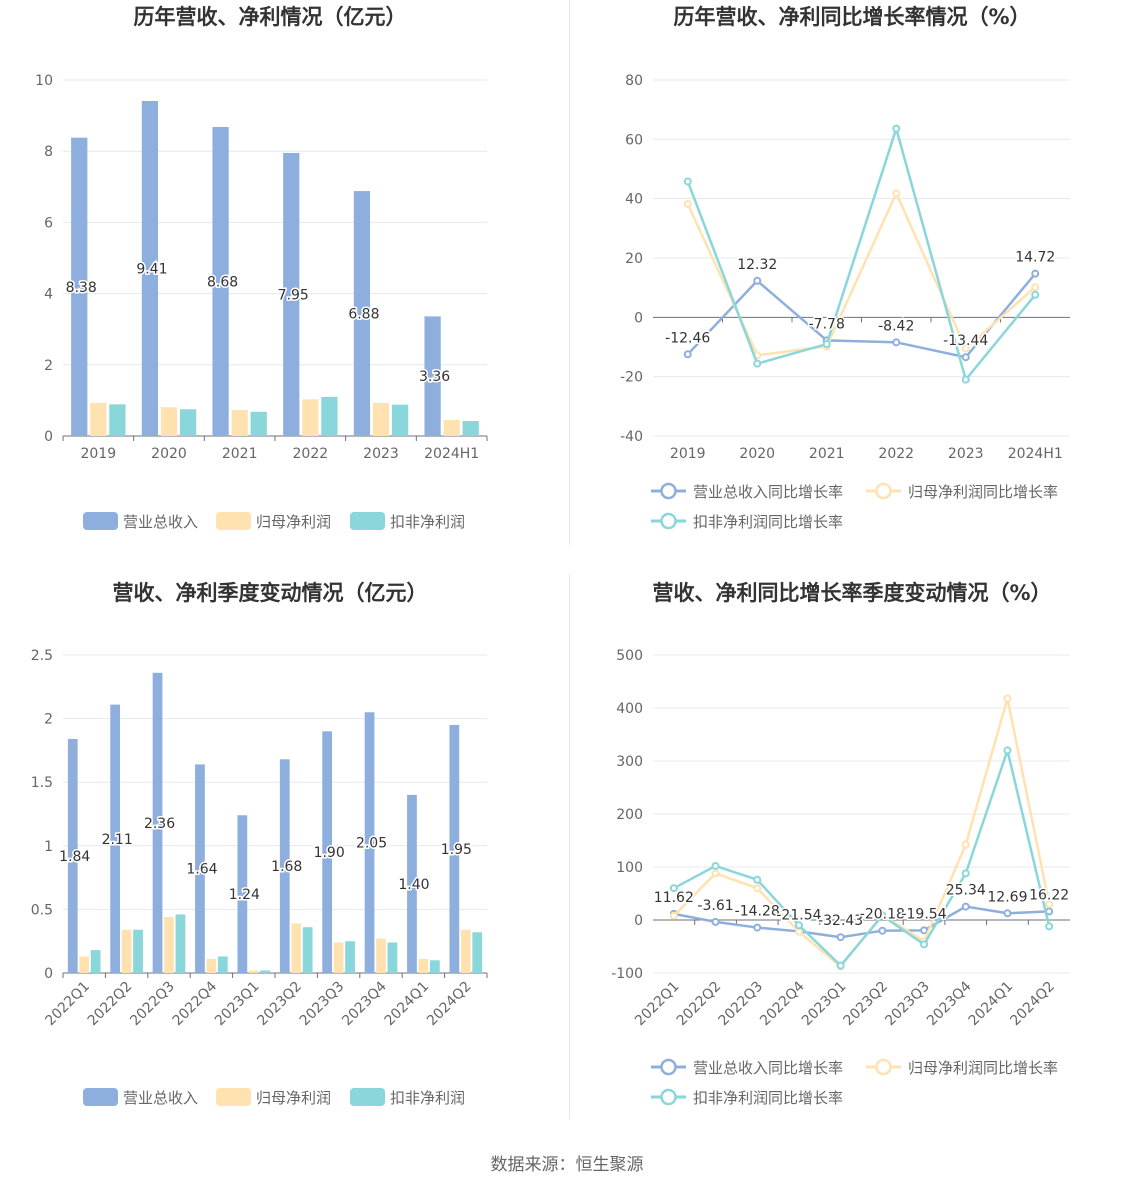  What do you see at coordinates (747, 1097) in the screenshot?
I see `legend-item: 扣非净利润同比增长率` at bounding box center [747, 1097].